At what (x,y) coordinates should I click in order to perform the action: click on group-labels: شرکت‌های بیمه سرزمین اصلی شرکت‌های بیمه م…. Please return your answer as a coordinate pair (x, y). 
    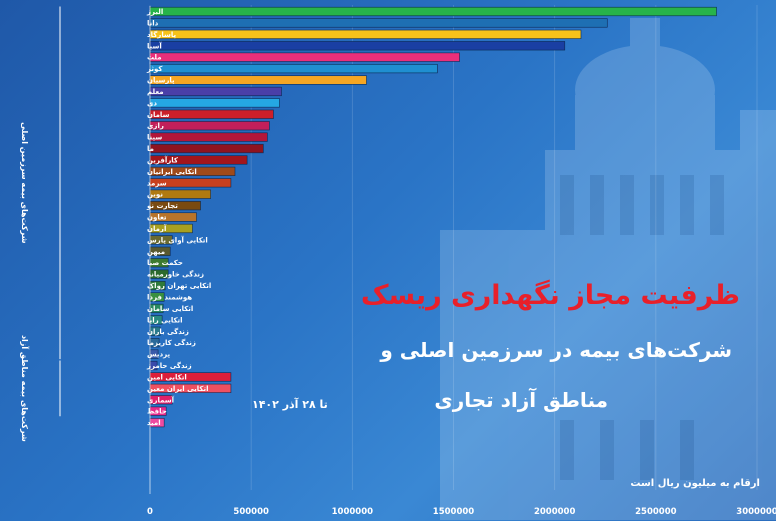
    Looking at the image, I should click on (40, 224).